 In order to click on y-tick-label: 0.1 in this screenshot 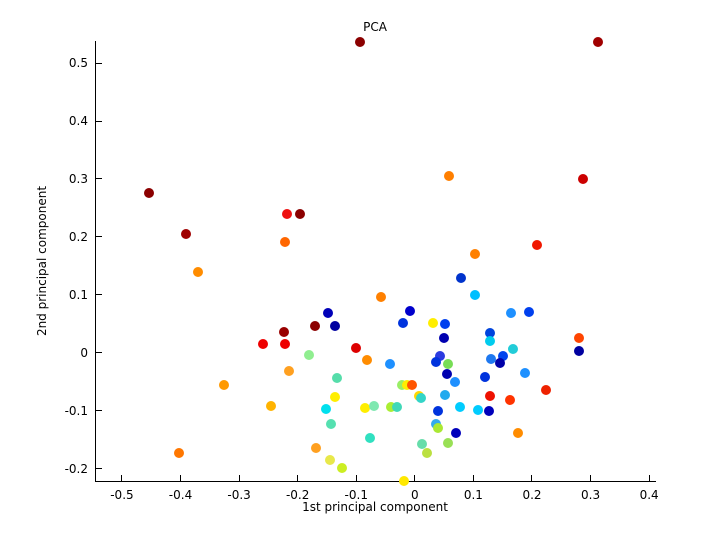, I will do `click(78, 294)`.